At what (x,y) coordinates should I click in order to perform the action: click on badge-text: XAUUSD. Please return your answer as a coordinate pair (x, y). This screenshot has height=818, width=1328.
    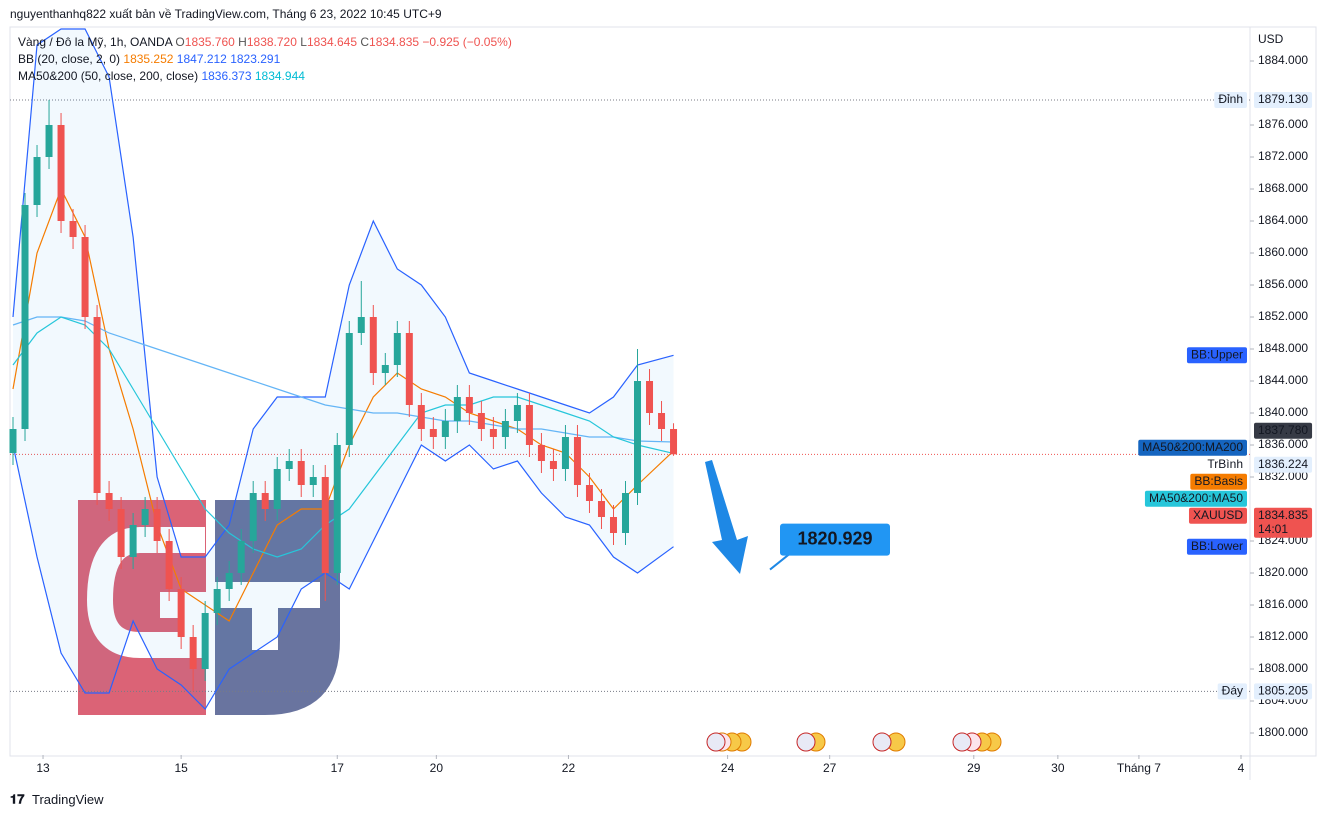
    Looking at the image, I should click on (1218, 515).